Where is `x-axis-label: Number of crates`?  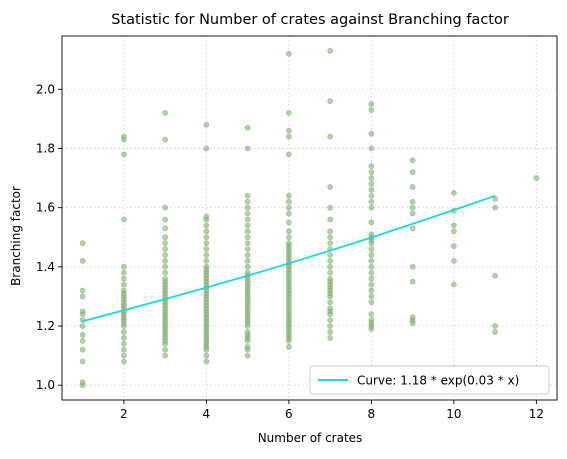 x-axis-label: Number of crates is located at coordinates (310, 438).